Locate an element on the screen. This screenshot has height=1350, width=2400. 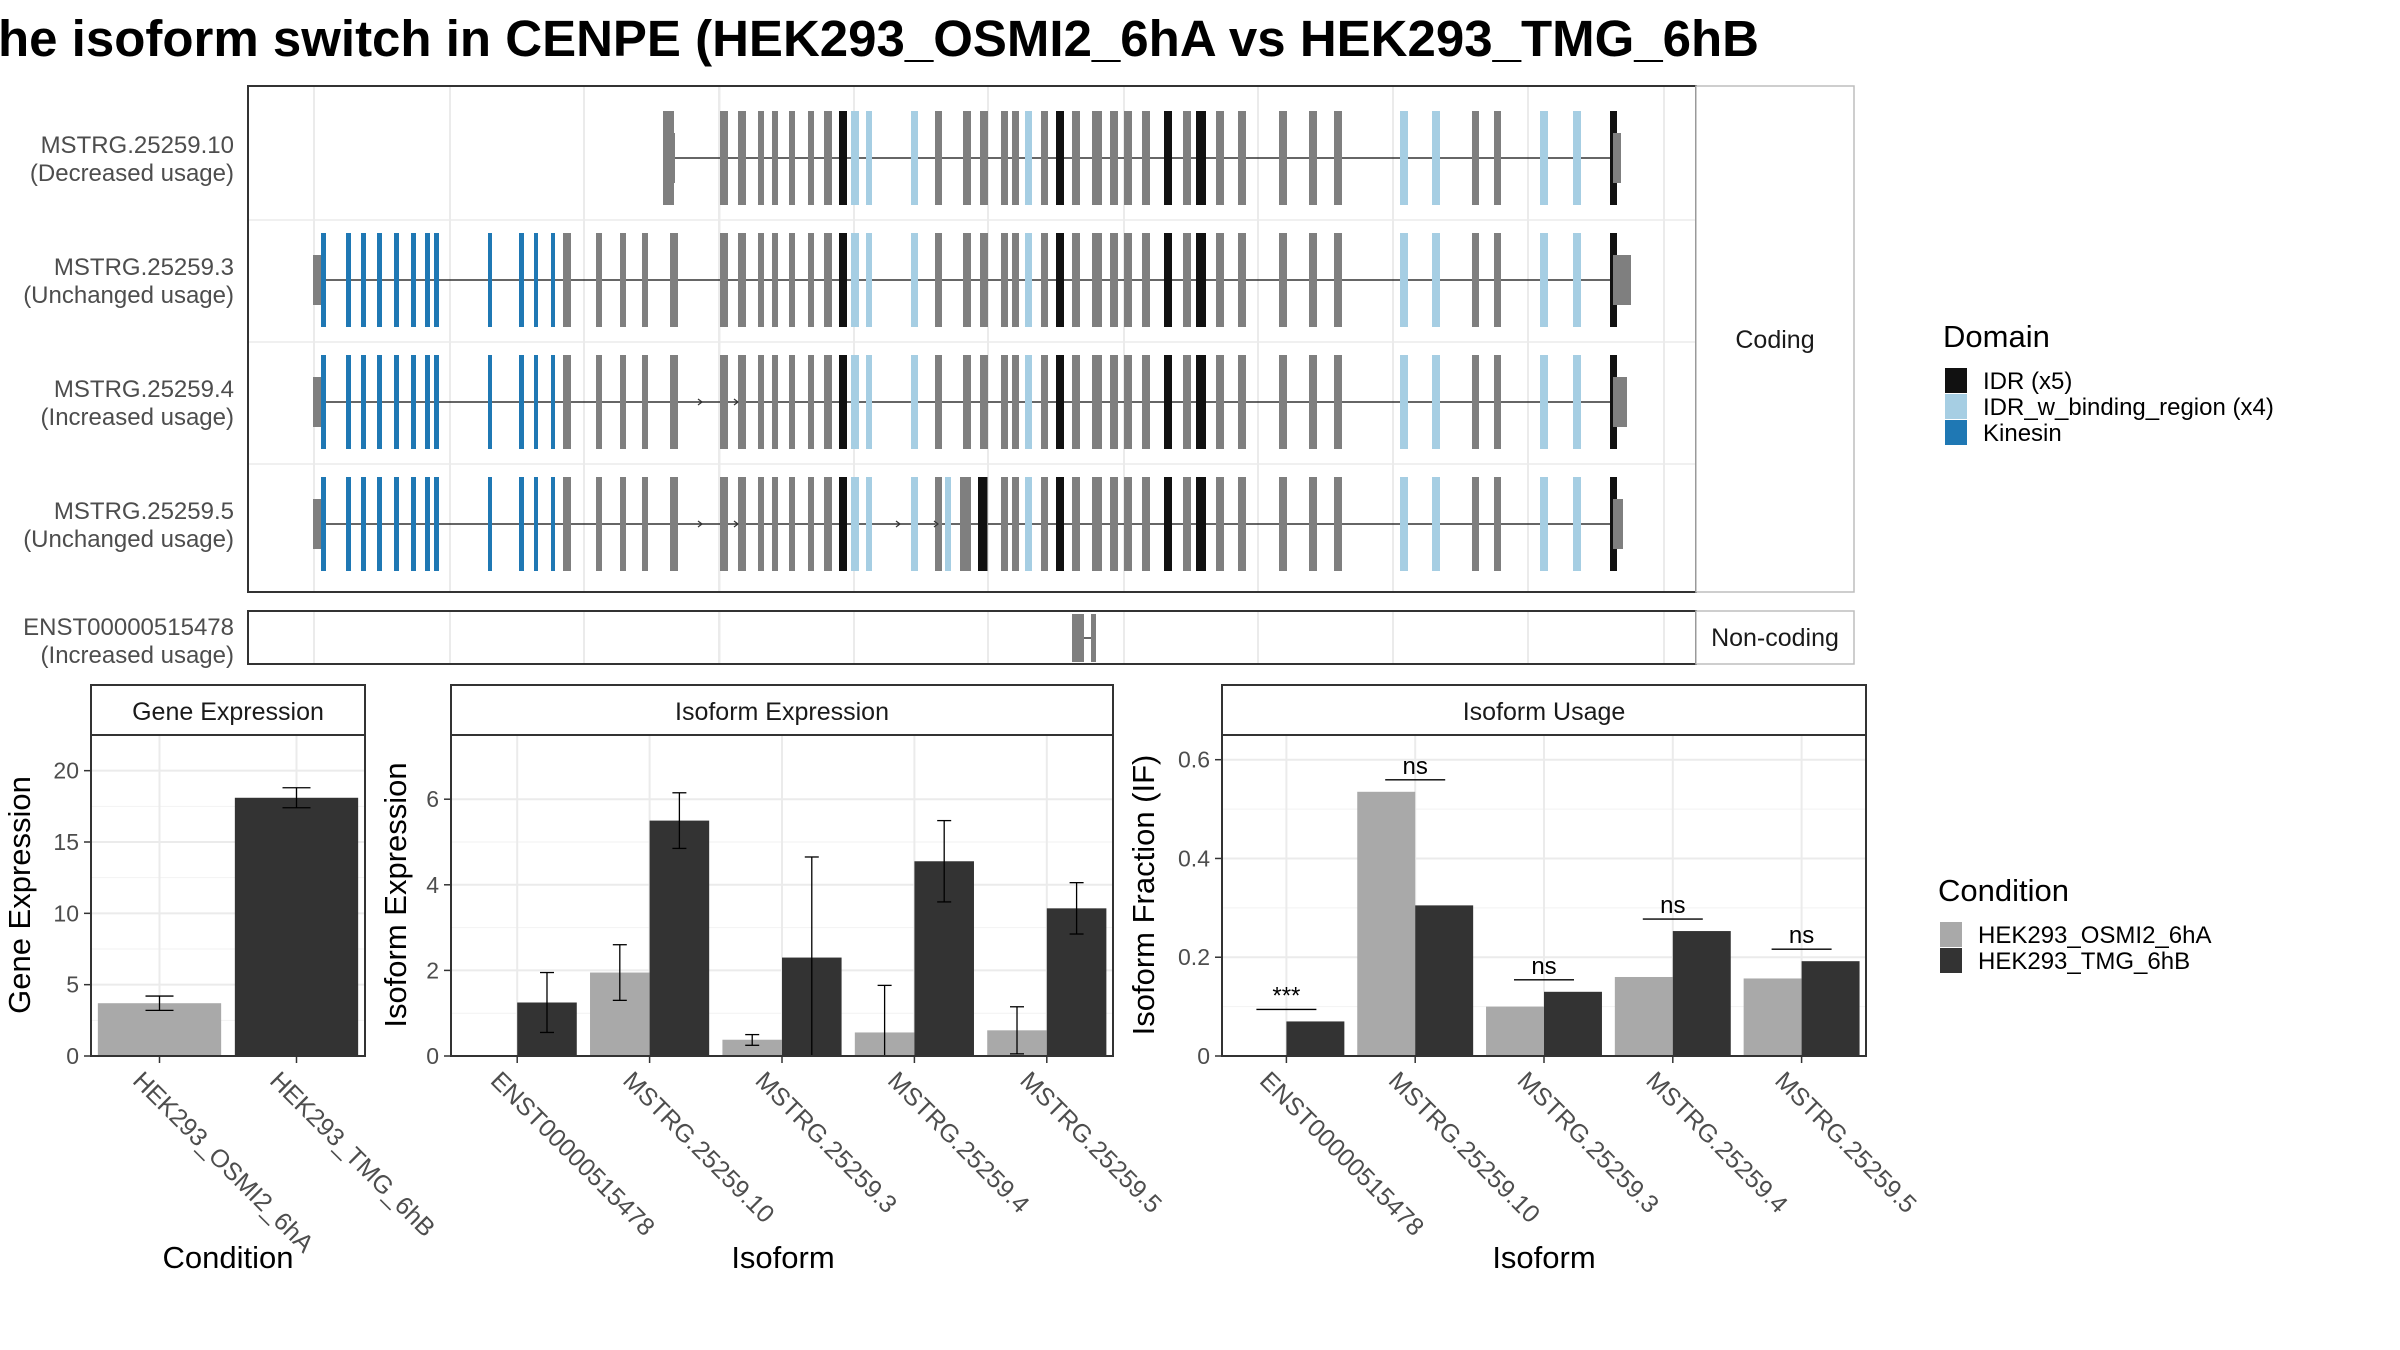
y-tick-label: 0.4 is located at coordinates (1194, 858).